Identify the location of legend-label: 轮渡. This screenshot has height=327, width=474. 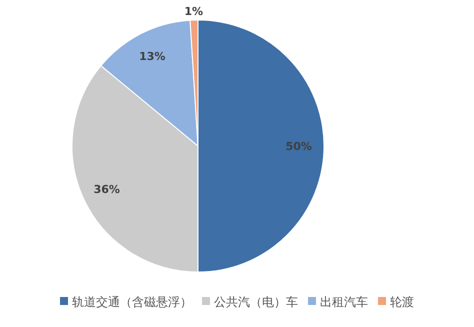
(402, 302).